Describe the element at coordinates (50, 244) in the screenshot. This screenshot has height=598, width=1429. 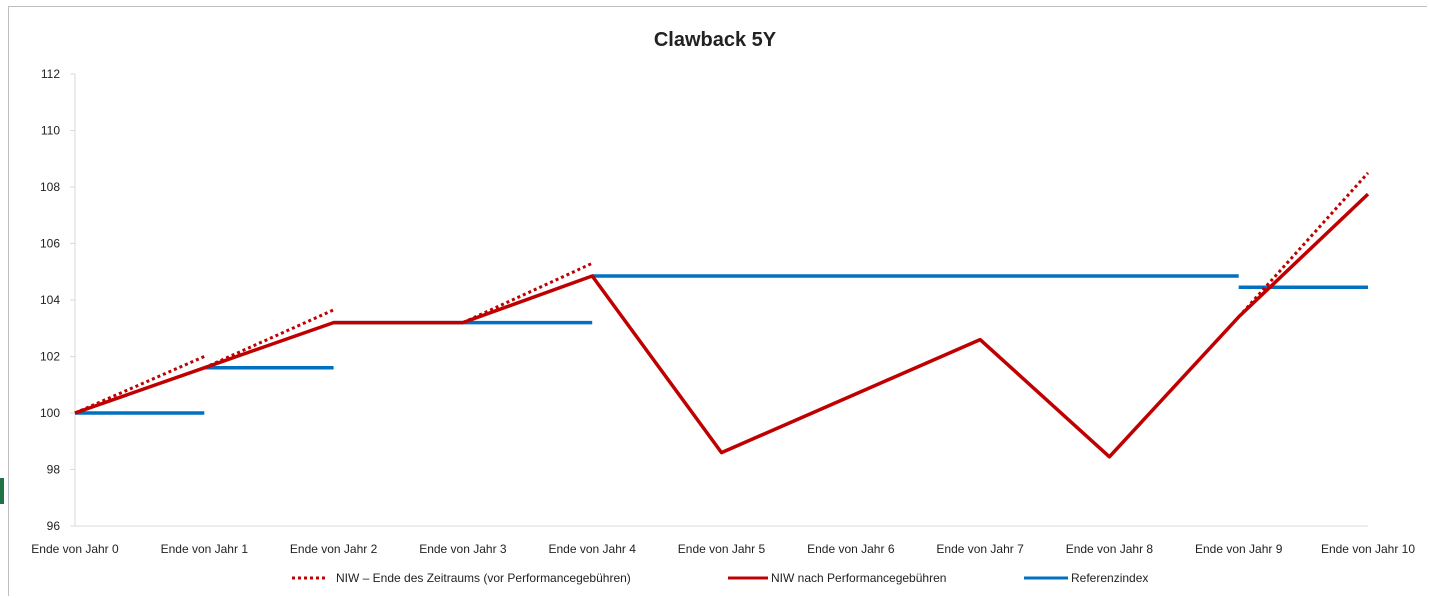
I see `y-tick-label: 106` at that location.